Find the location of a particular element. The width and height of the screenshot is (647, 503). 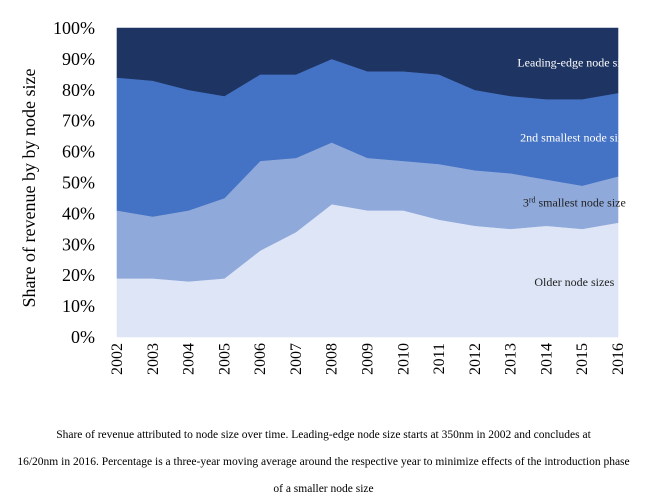

x-tick-label: 2009 is located at coordinates (368, 359).